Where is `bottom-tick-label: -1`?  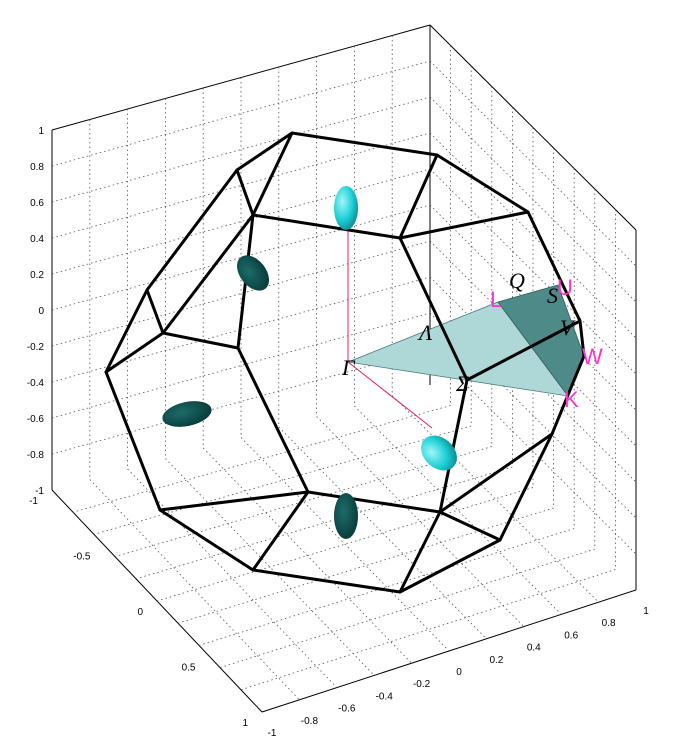 bottom-tick-label: -1 is located at coordinates (272, 733).